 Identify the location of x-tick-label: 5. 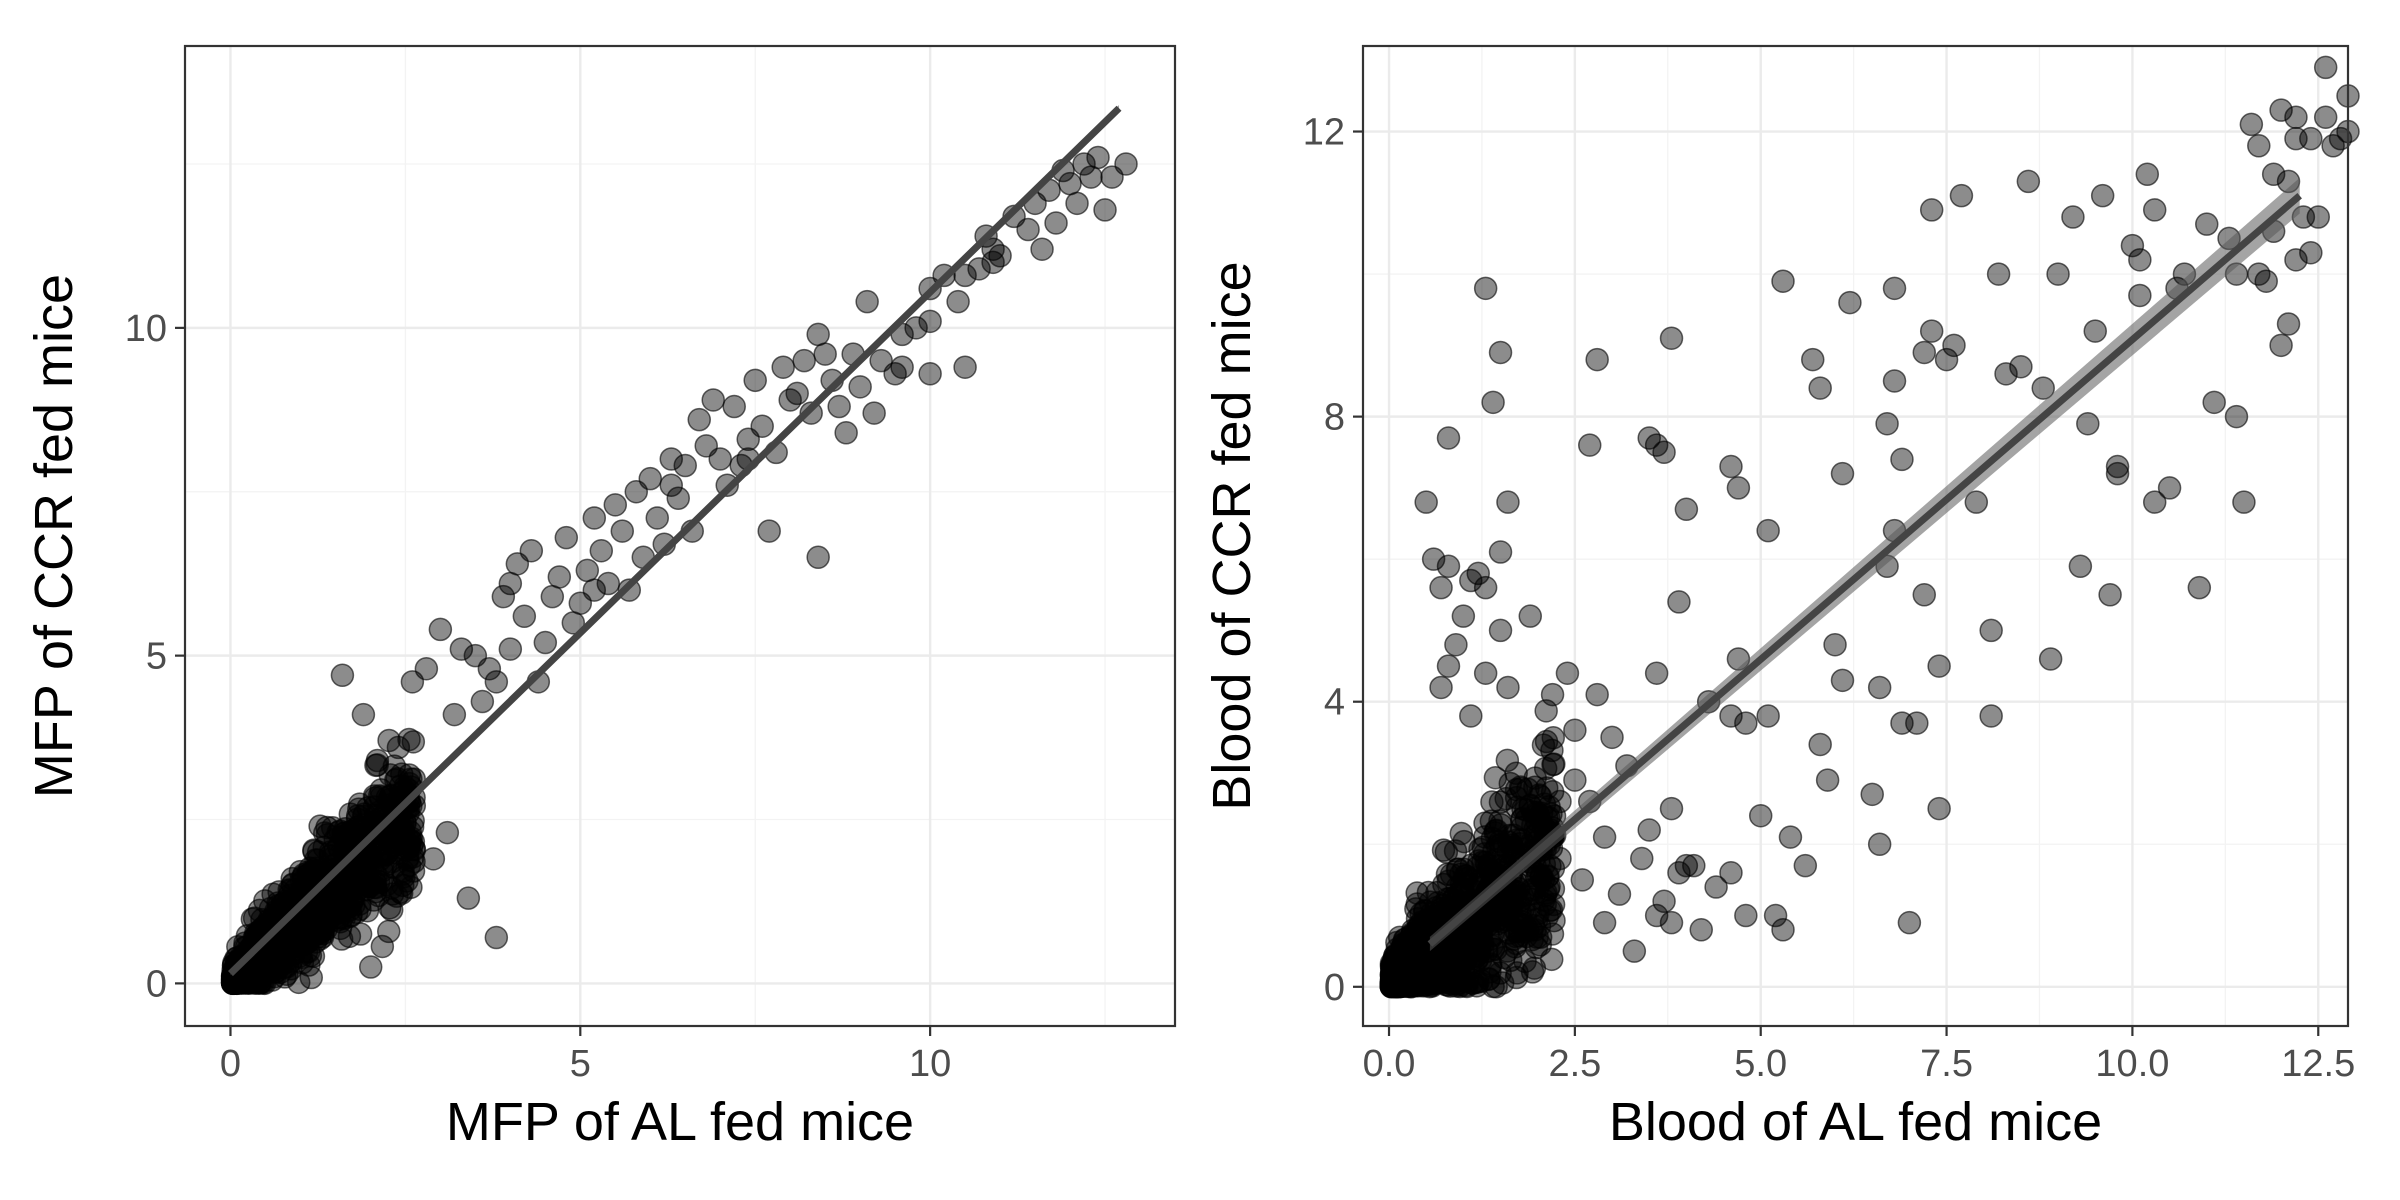
(580, 1064).